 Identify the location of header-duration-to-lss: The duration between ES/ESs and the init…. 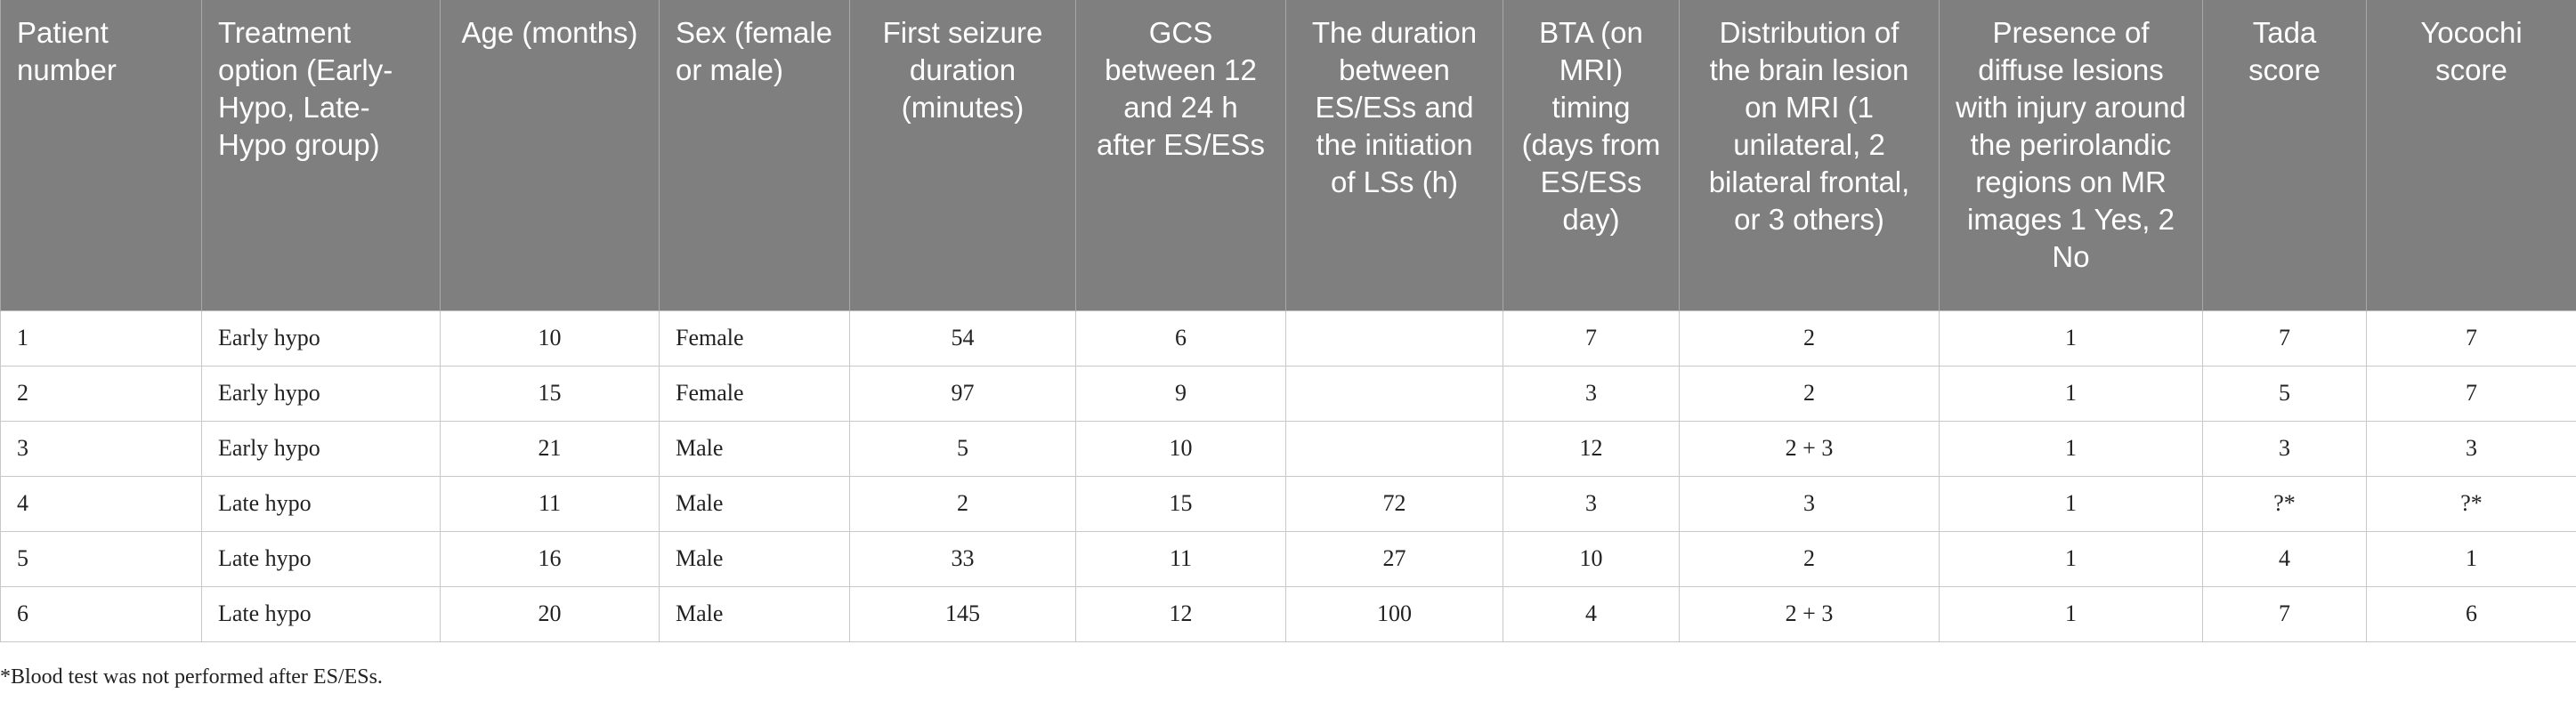
(1394, 155).